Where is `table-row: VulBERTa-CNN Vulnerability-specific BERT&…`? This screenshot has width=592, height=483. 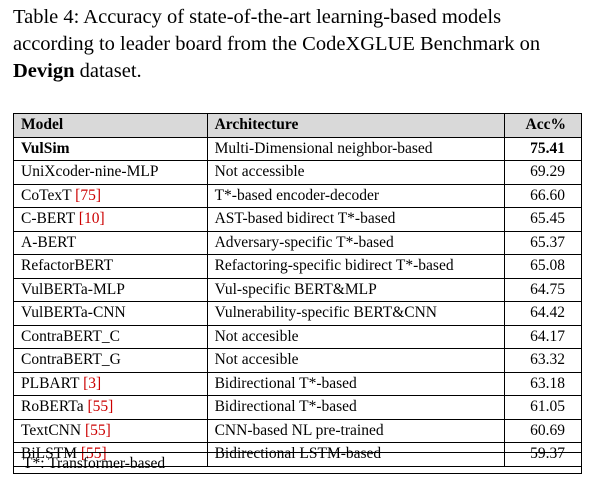 table-row: VulBERTa-CNN Vulnerability-specific BERT&… is located at coordinates (297, 313).